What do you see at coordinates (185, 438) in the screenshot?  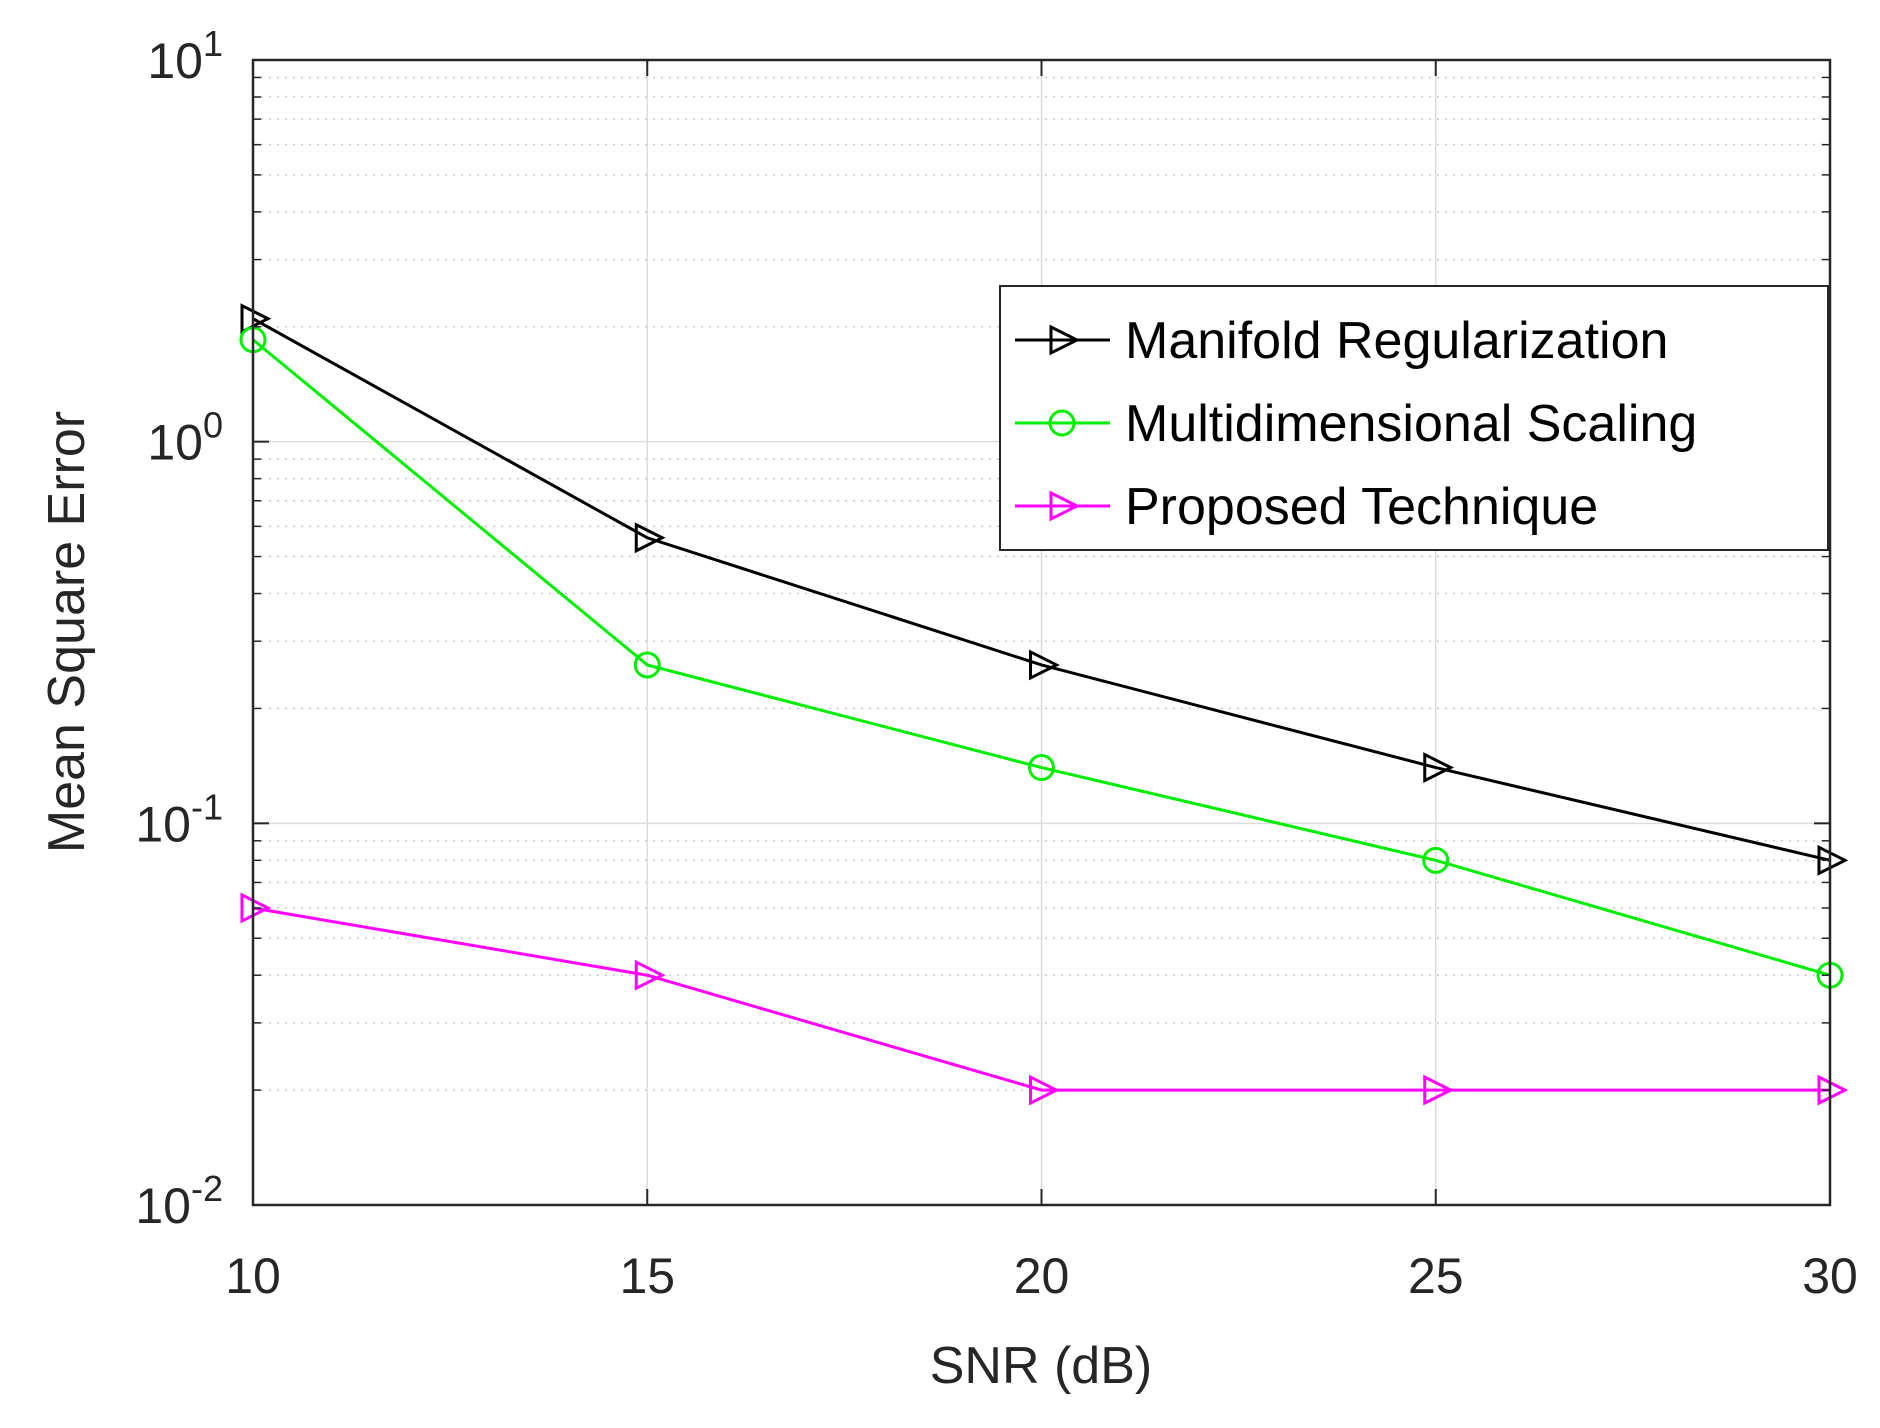 I see `y-tick-label: 10⁰` at bounding box center [185, 438].